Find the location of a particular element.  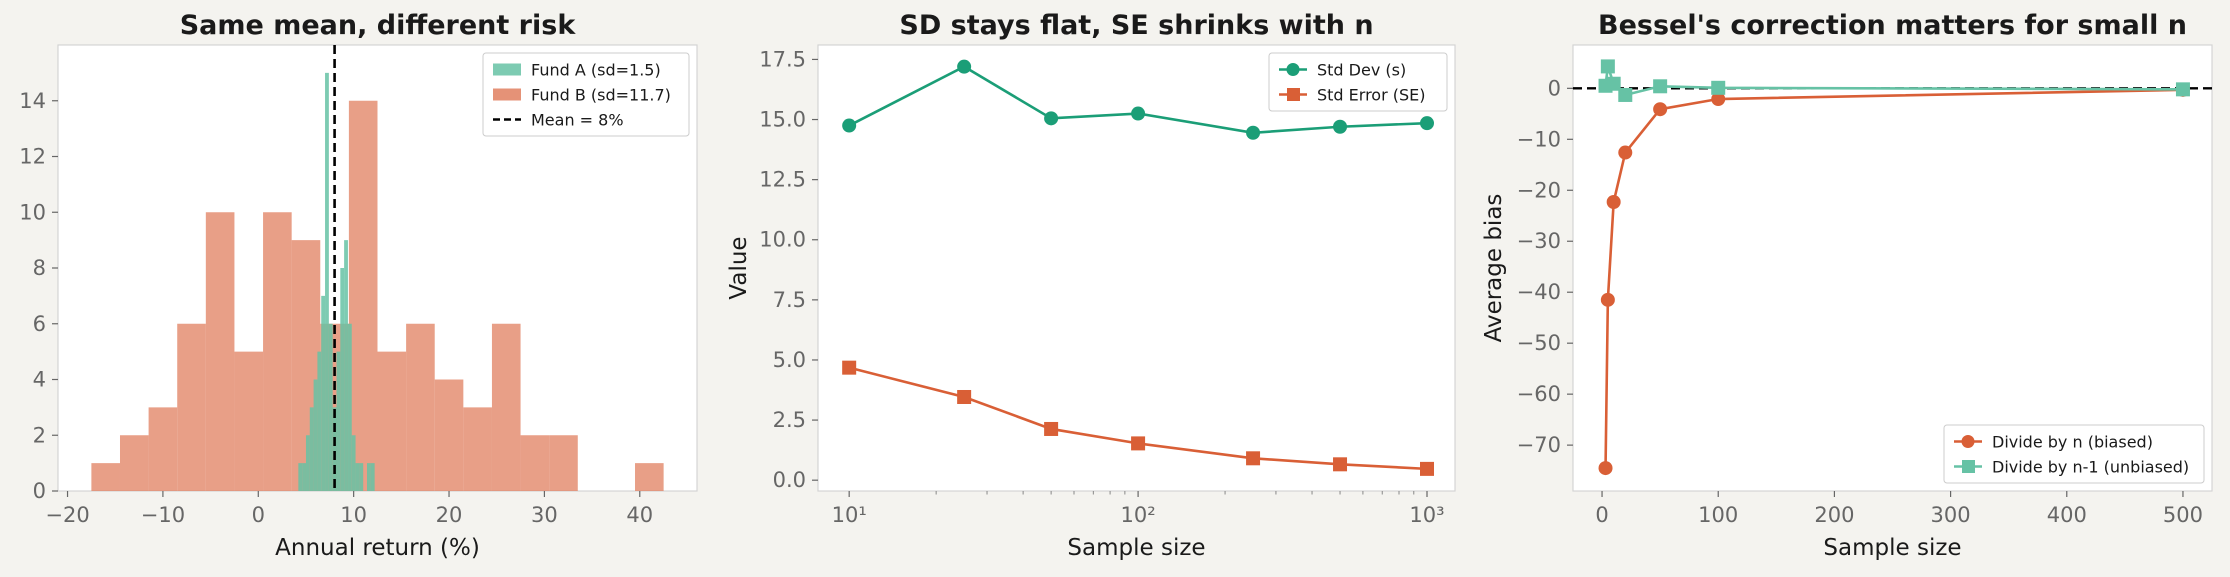

legend-label: Fund B (sd=11.7) is located at coordinates (601, 95).